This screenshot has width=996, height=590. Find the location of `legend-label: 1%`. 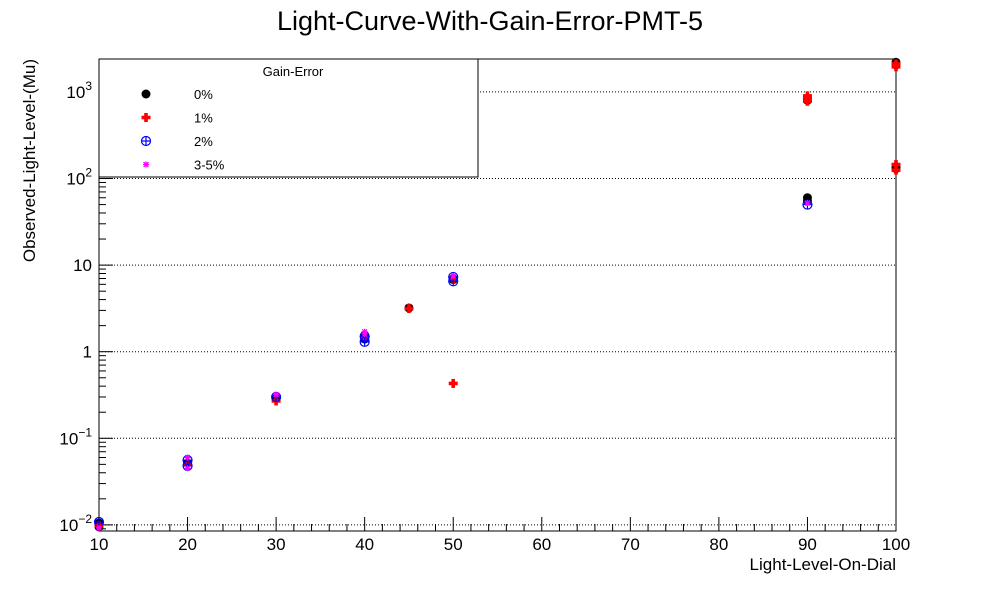

legend-label: 1% is located at coordinates (203, 118).